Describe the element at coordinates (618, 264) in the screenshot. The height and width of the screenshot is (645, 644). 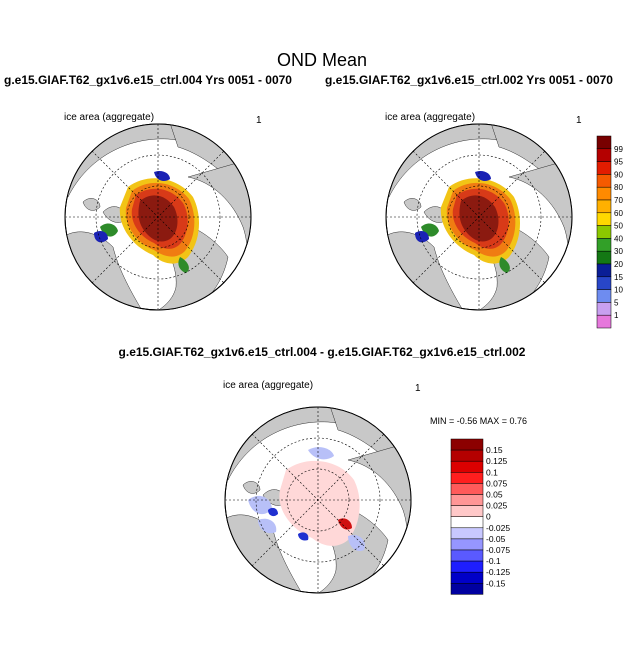
I see `mean-colorbar-tick-label: 20` at that location.